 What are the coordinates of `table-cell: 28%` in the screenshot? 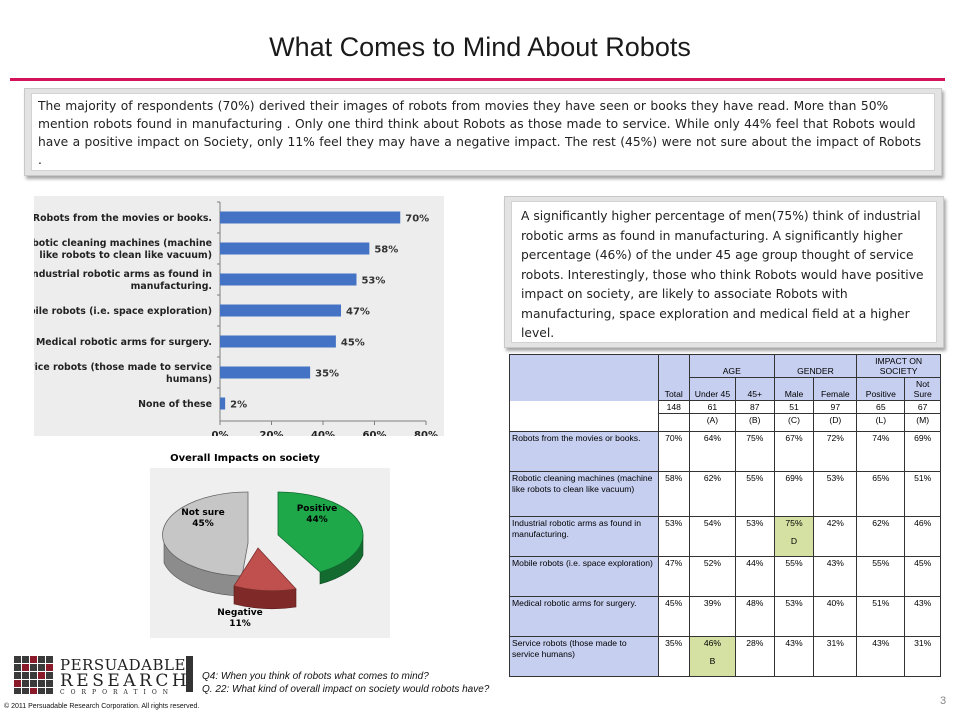 It's located at (754, 656).